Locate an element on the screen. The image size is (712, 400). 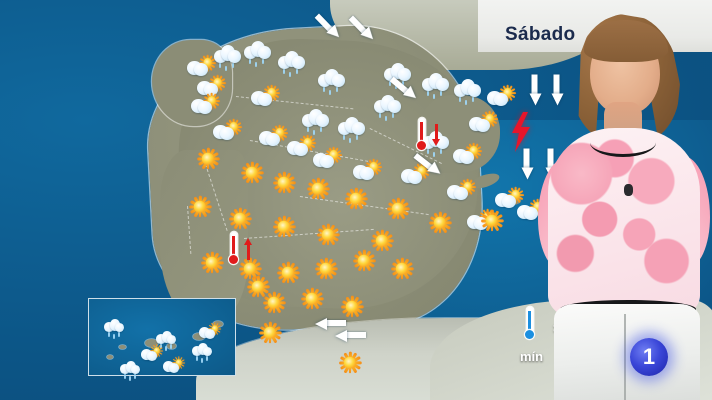
ibiza-island is located at coordinates (468, 209).